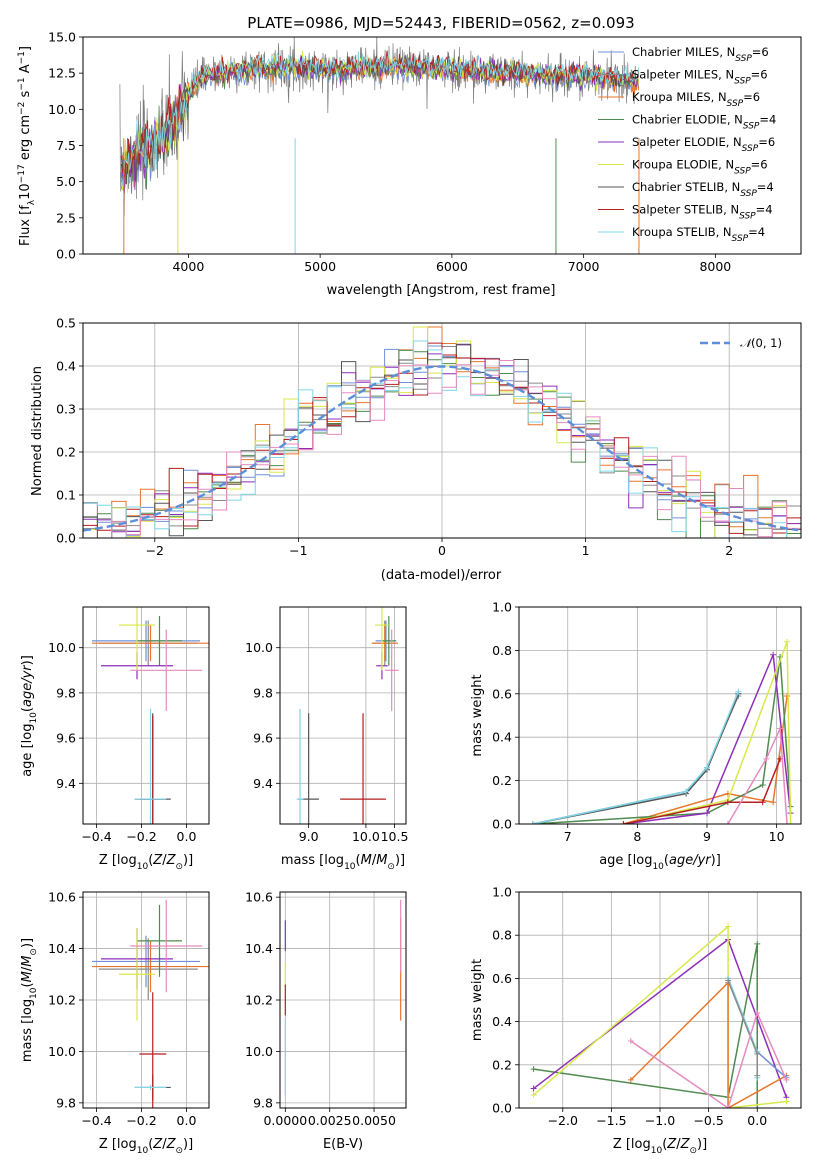  What do you see at coordinates (703, 144) in the screenshot?
I see `legend-label: Salpeter ELODIE, NSSP=6` at bounding box center [703, 144].